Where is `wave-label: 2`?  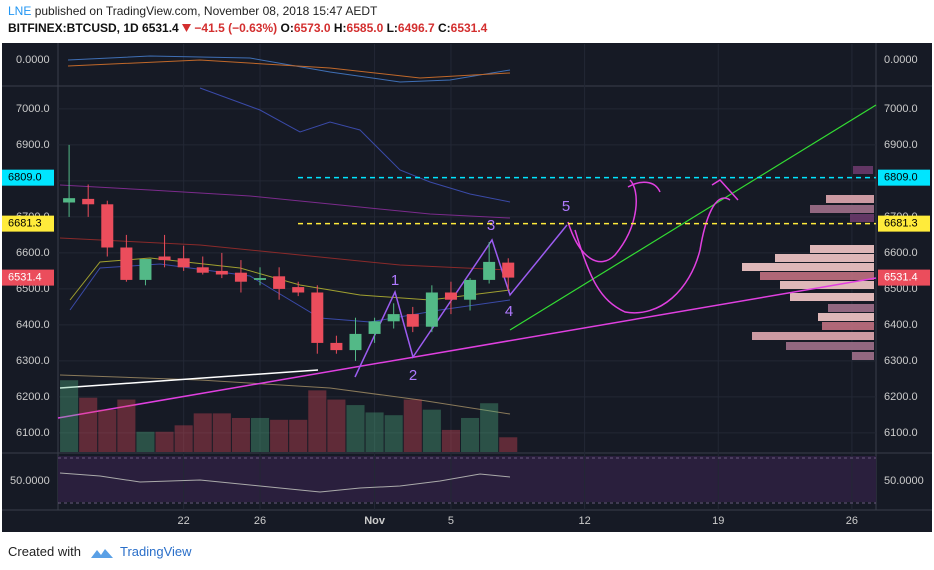 wave-label: 2 is located at coordinates (413, 375).